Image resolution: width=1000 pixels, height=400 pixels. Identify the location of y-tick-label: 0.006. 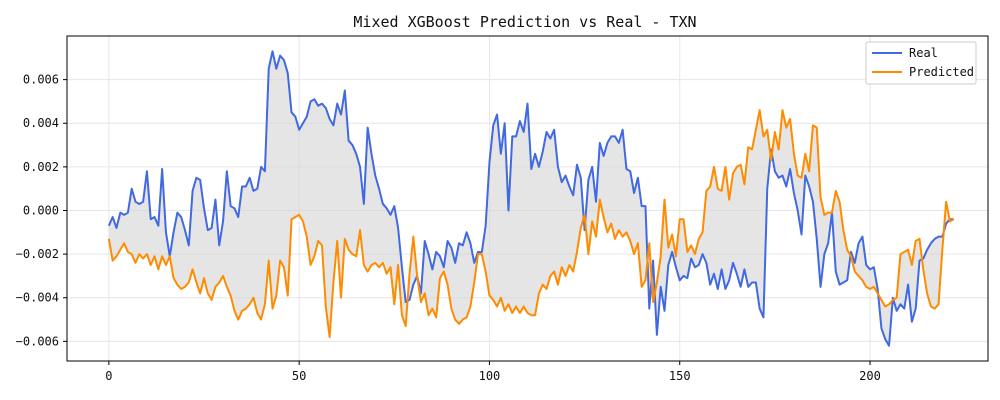
(41, 80).